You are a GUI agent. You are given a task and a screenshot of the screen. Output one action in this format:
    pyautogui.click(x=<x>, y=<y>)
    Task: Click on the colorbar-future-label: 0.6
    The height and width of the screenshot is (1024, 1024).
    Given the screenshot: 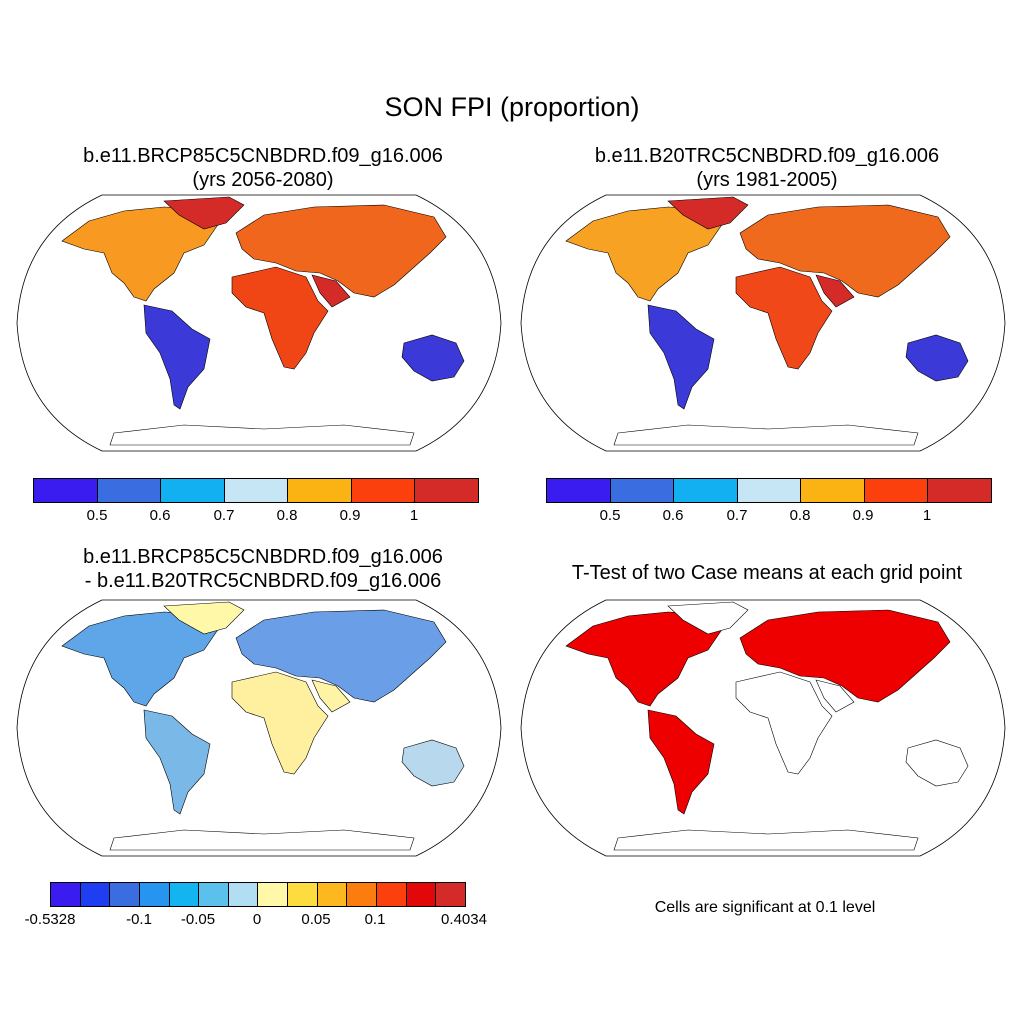 What is the action you would take?
    pyautogui.click(x=160, y=515)
    